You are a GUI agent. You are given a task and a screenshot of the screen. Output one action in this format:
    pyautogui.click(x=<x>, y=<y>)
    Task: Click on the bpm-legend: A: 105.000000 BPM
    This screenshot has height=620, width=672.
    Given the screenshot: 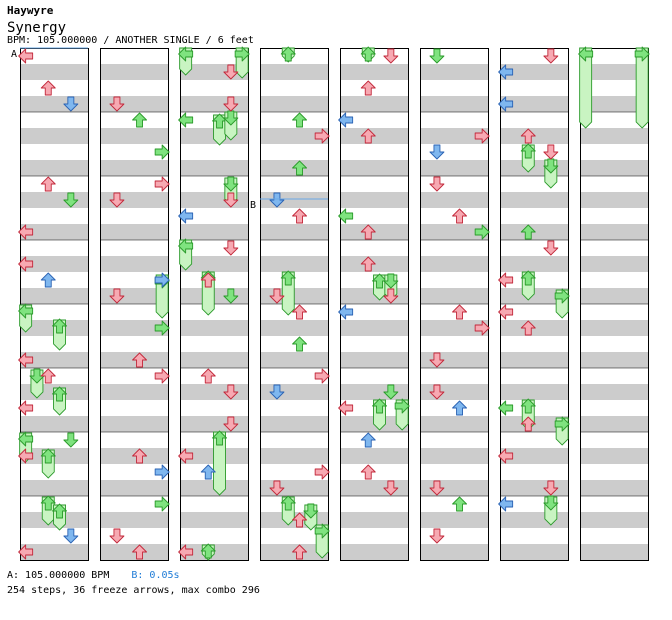 What is the action you would take?
    pyautogui.click(x=58, y=575)
    